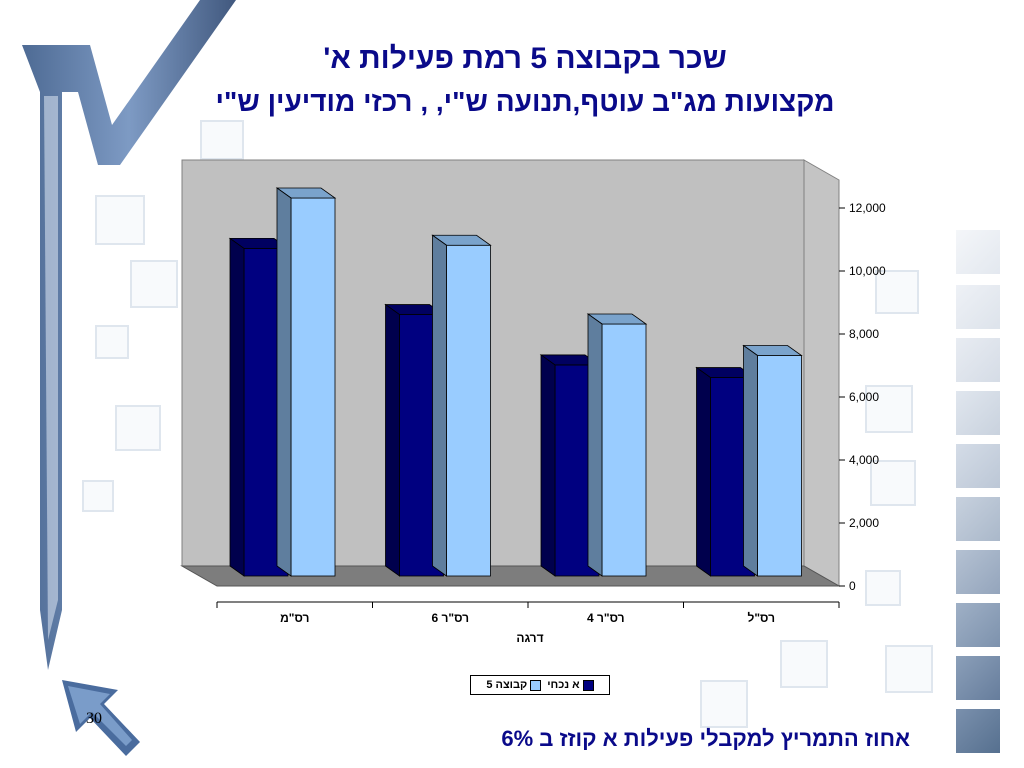 This screenshot has width=1024, height=768. Describe the element at coordinates (536, 685) in the screenshot. I see `legend-swatch-light` at that location.